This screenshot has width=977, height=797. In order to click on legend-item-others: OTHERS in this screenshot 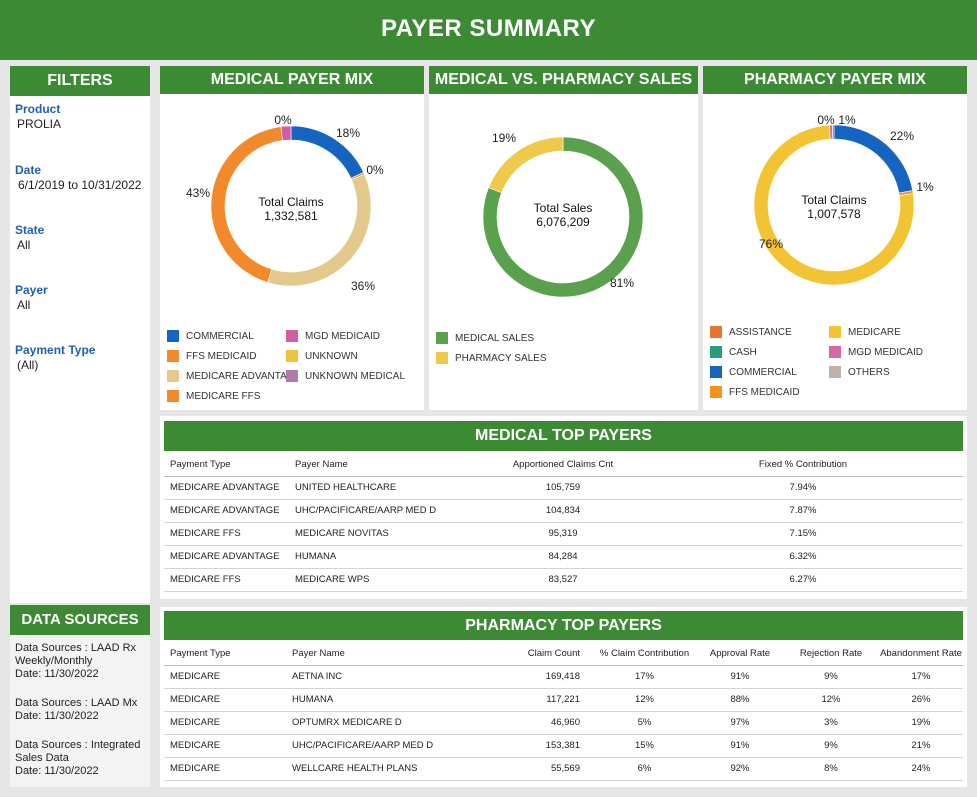, I will do `click(859, 372)`.